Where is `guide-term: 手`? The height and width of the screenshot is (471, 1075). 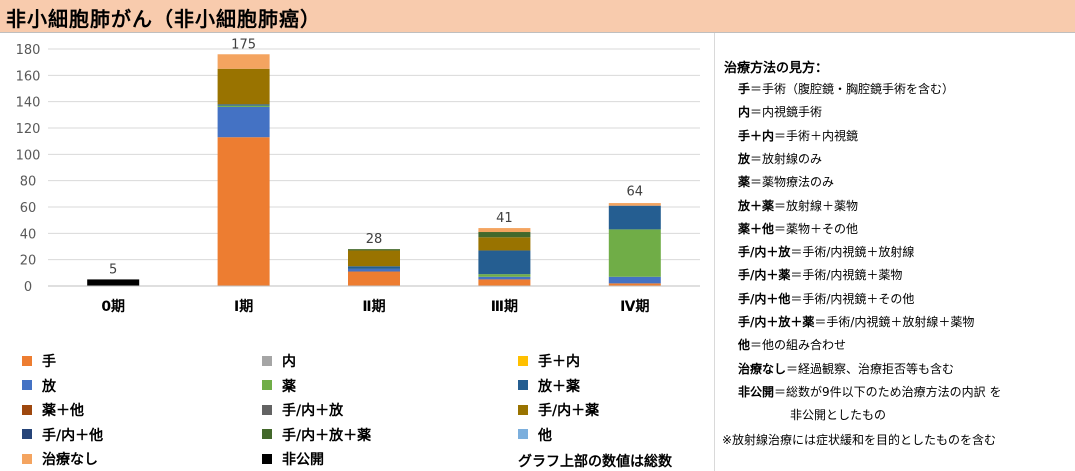 guide-term: 手 is located at coordinates (744, 89).